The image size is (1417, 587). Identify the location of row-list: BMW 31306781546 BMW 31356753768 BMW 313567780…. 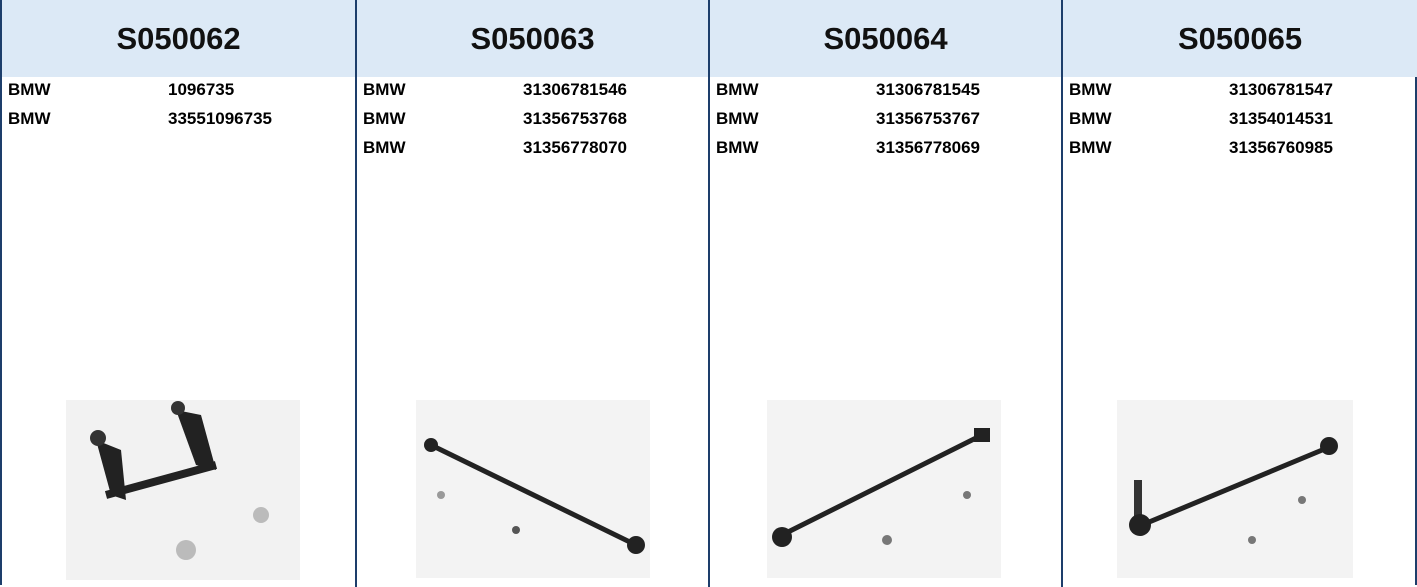
(532, 120).